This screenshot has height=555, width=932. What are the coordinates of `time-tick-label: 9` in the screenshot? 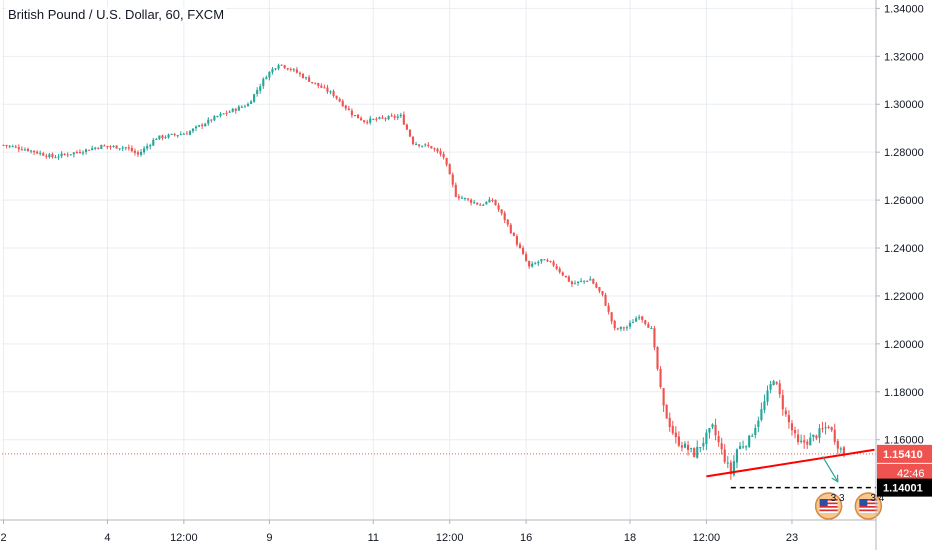 It's located at (269, 538).